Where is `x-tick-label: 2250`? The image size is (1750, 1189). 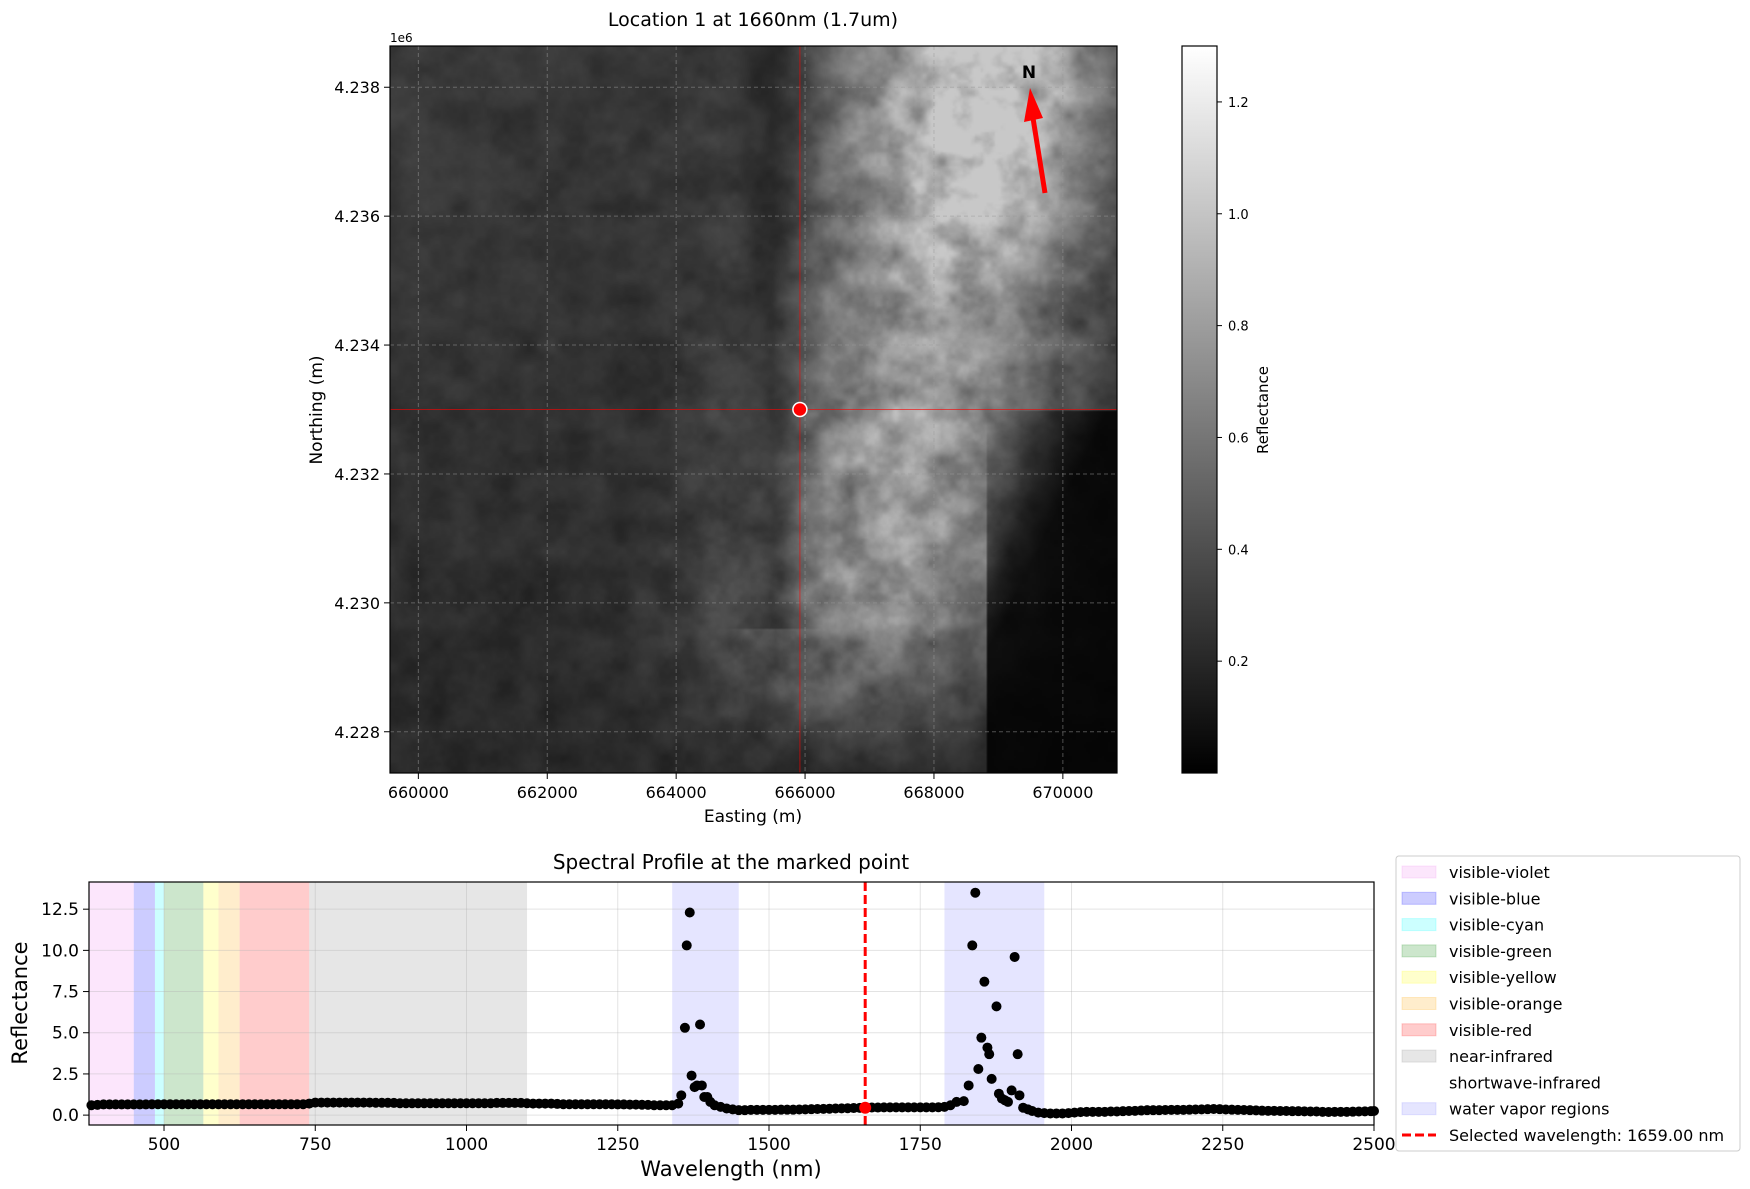
x-tick-label: 2250 is located at coordinates (1222, 1145).